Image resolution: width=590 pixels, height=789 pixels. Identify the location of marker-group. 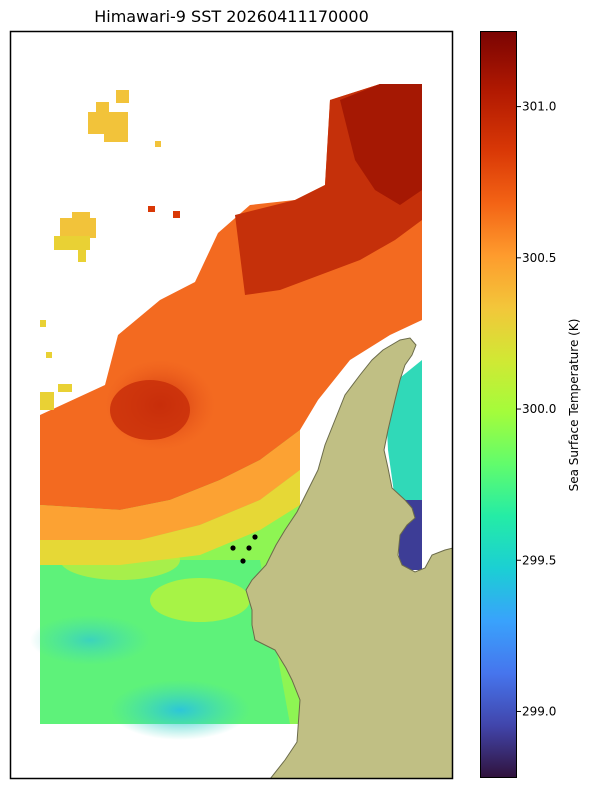
(244, 549).